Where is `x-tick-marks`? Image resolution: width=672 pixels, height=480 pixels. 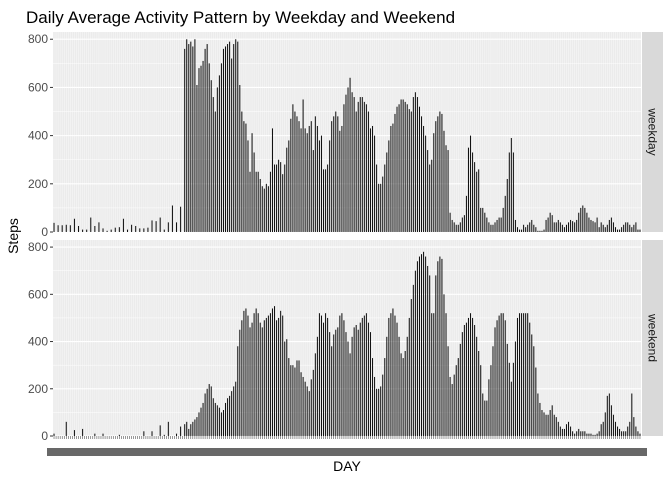
x-tick-marks is located at coordinates (347, 437).